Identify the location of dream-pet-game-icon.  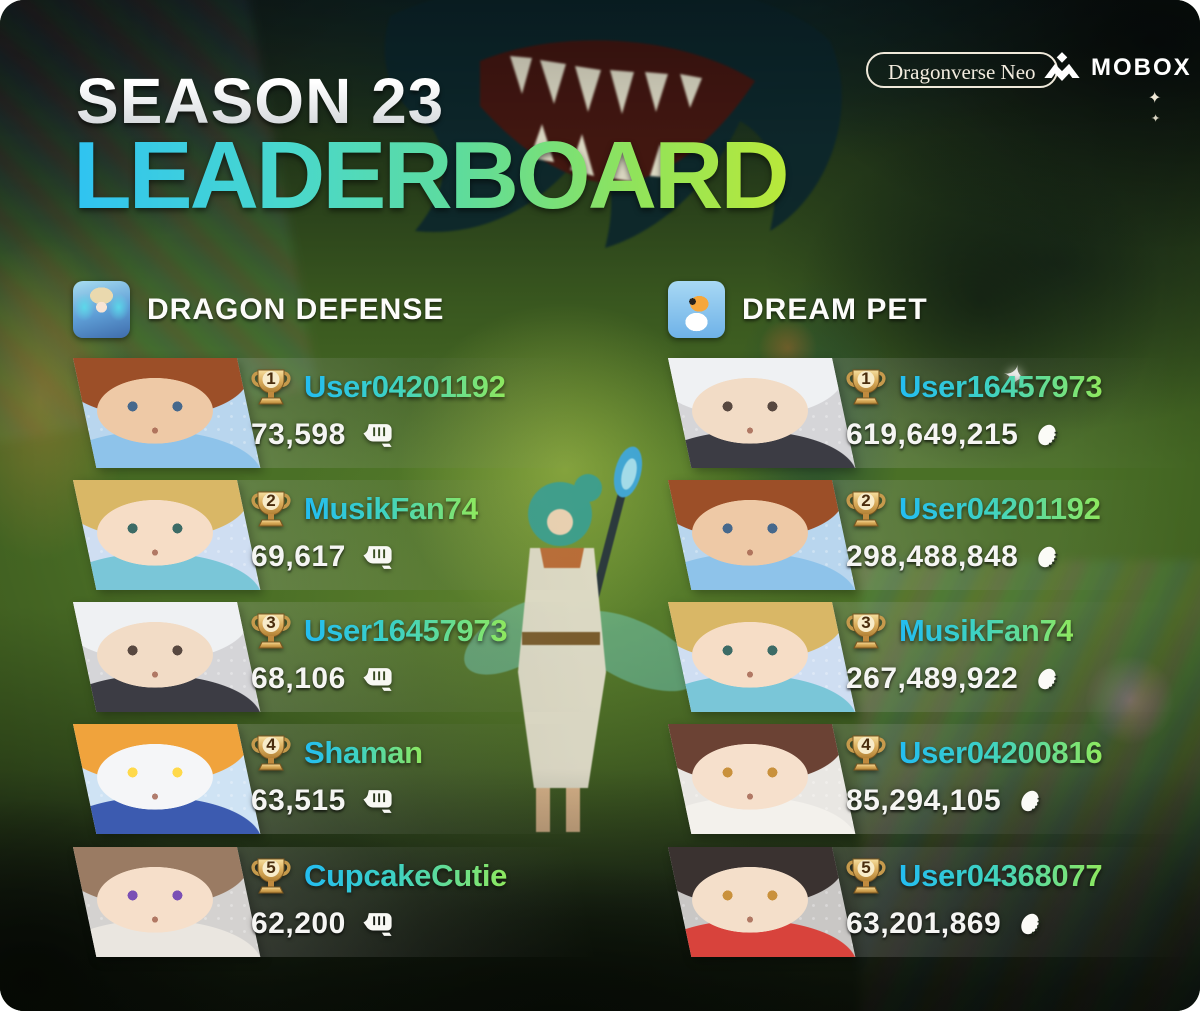
(696, 309).